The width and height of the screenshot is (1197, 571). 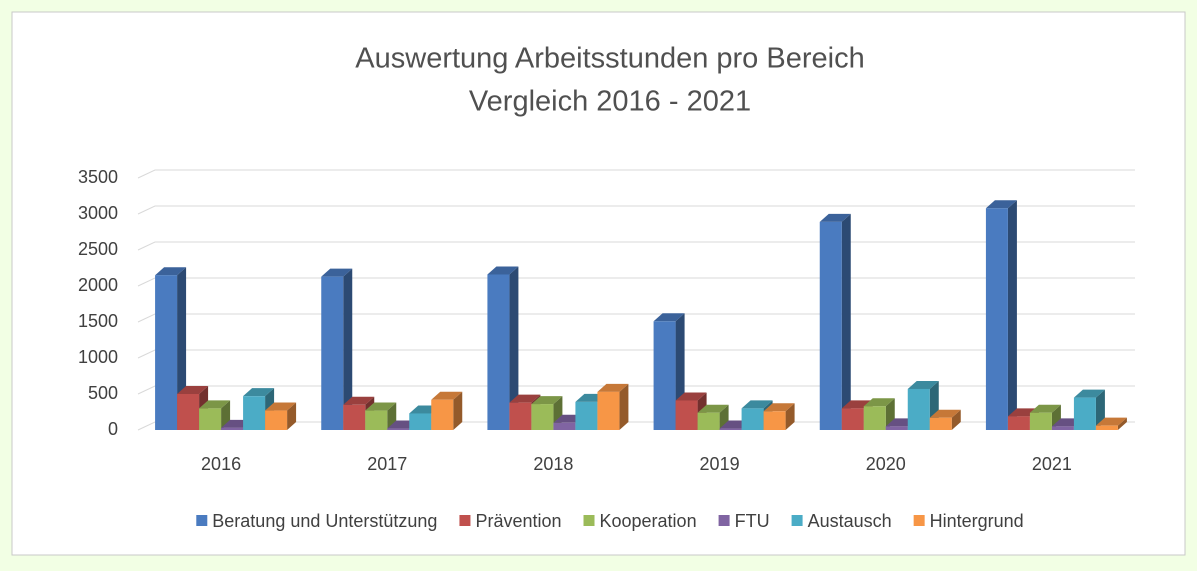 I want to click on chart-subtitle: Vergleich 2016 - 2021, so click(x=610, y=102).